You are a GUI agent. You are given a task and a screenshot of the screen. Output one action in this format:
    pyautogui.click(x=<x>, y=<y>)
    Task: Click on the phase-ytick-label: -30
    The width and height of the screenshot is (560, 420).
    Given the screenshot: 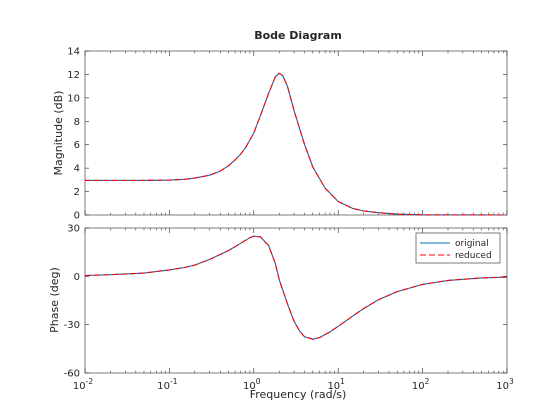 What is the action you would take?
    pyautogui.click(x=72, y=325)
    